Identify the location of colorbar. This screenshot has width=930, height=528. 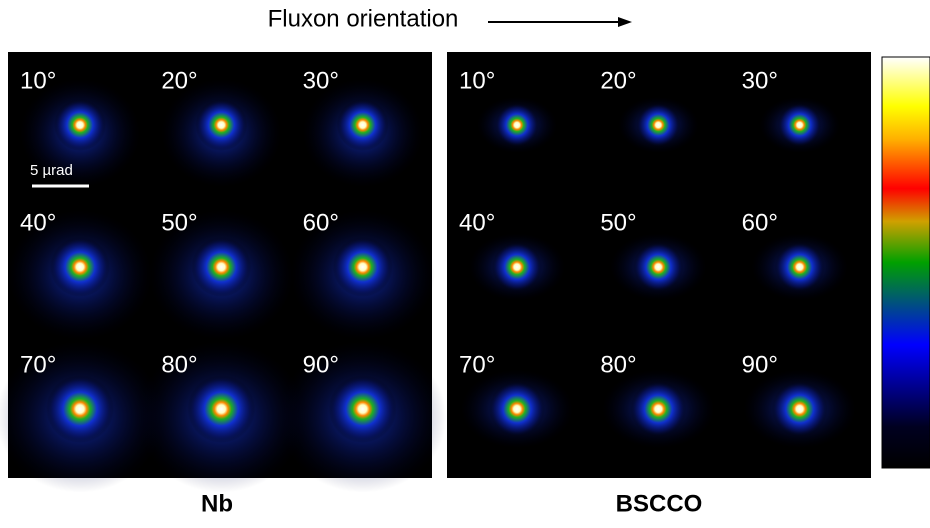
(905, 262).